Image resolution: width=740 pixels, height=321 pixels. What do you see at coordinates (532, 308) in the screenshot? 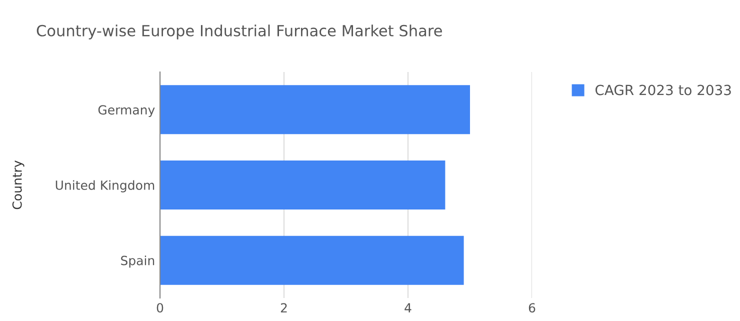
I see `x-tick-label: 6` at bounding box center [532, 308].